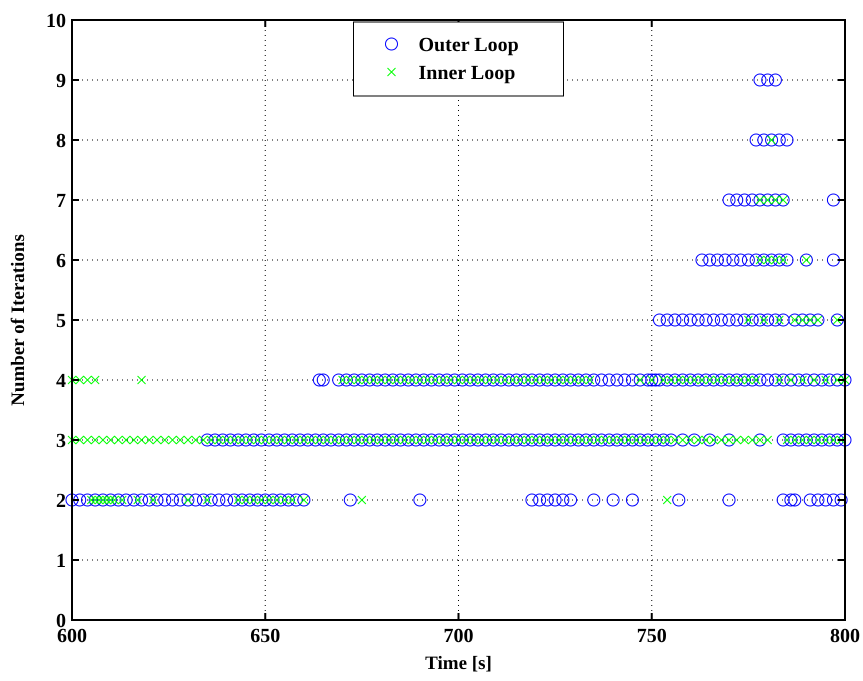 This screenshot has height=681, width=863. What do you see at coordinates (61, 81) in the screenshot?
I see `y-tick-label: 9` at bounding box center [61, 81].